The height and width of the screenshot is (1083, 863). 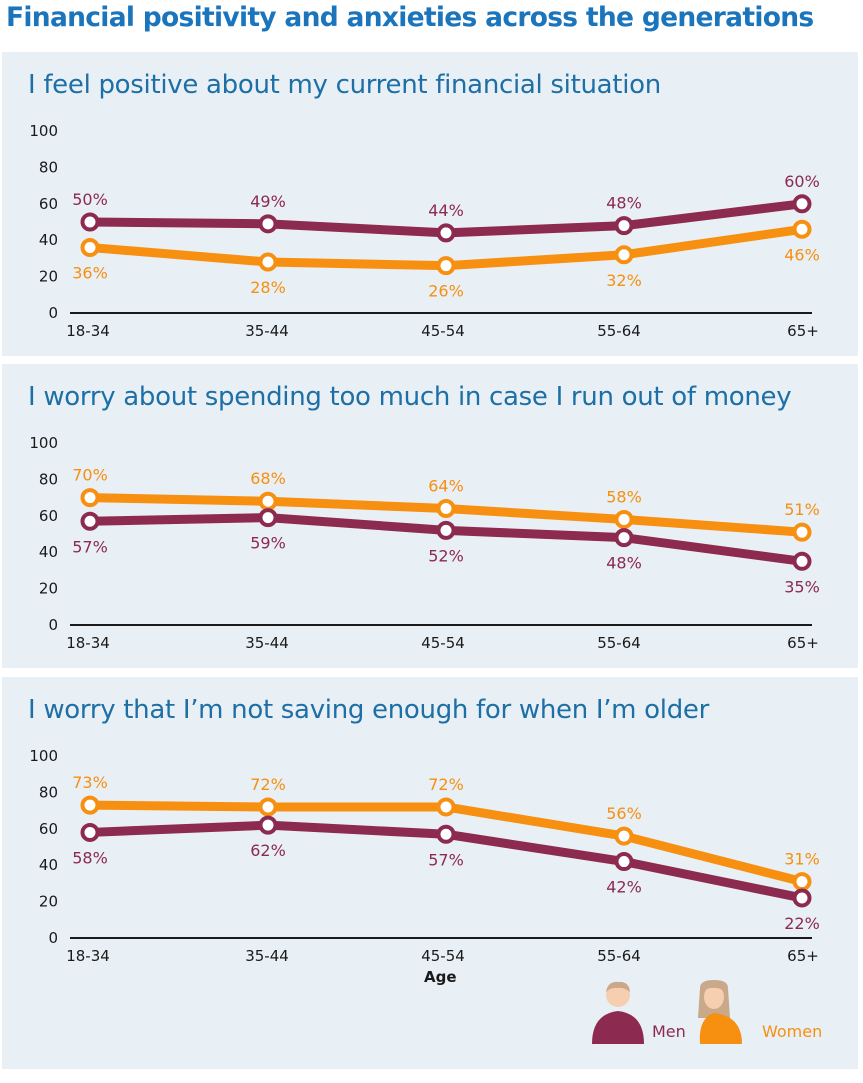 What do you see at coordinates (268, 784) in the screenshot?
I see `data-label-women: 72%` at bounding box center [268, 784].